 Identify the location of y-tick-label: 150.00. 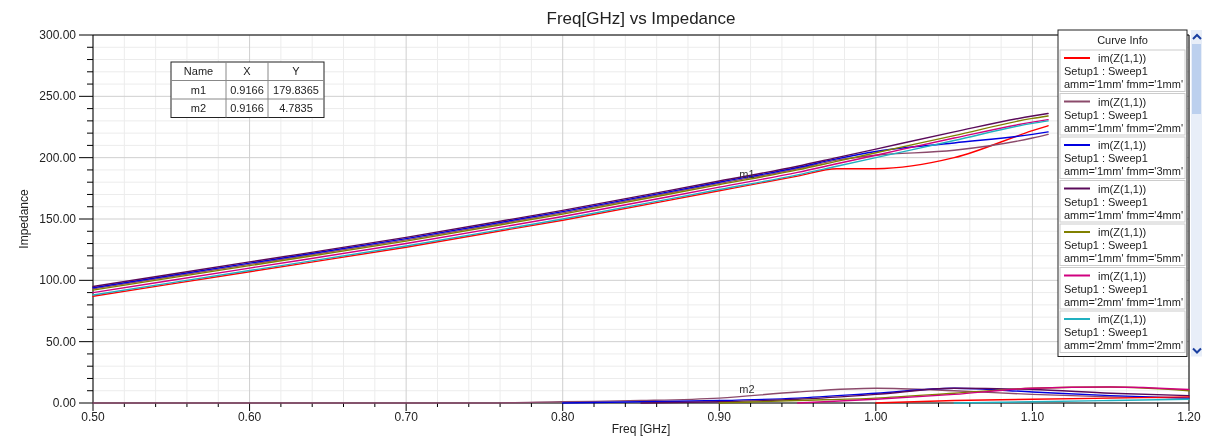
(58, 219).